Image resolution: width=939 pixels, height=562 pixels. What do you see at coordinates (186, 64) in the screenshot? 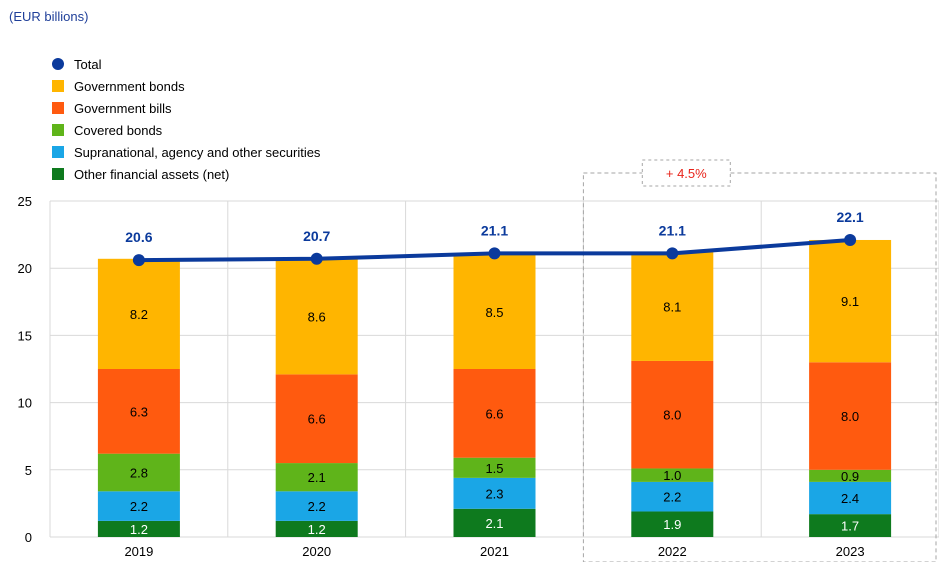
I see `legend-item-total: Total` at bounding box center [186, 64].